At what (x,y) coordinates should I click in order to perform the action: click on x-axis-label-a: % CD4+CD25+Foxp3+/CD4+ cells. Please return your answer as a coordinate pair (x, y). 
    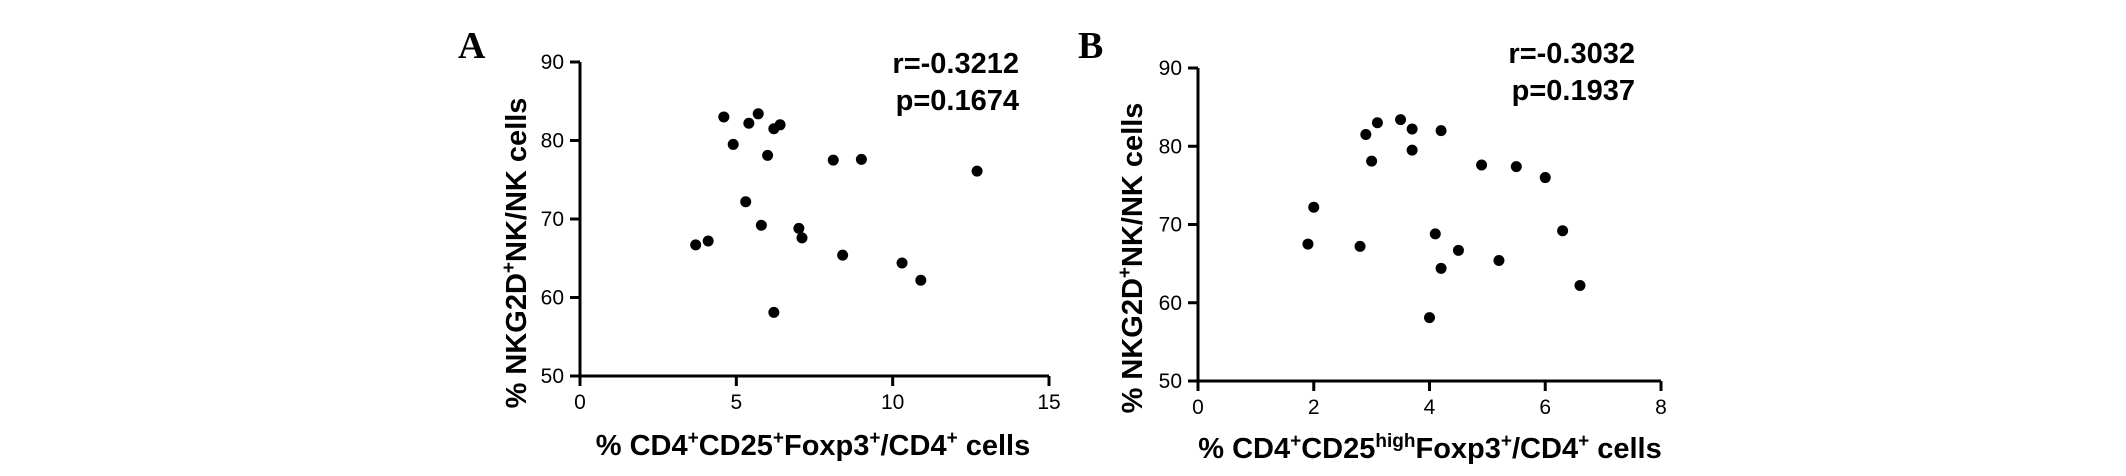
    Looking at the image, I should click on (813, 445).